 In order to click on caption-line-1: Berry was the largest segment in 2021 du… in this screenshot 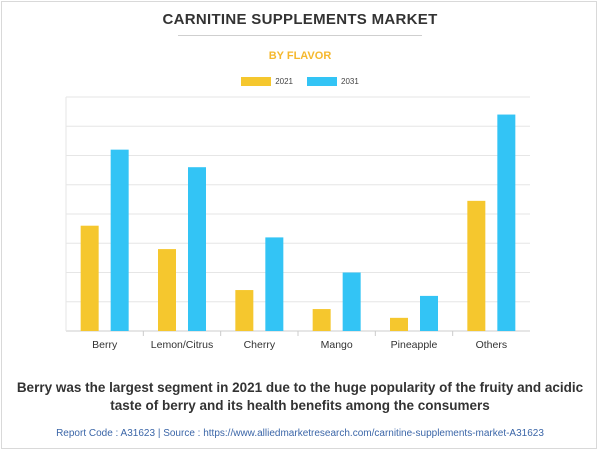, I will do `click(300, 387)`.